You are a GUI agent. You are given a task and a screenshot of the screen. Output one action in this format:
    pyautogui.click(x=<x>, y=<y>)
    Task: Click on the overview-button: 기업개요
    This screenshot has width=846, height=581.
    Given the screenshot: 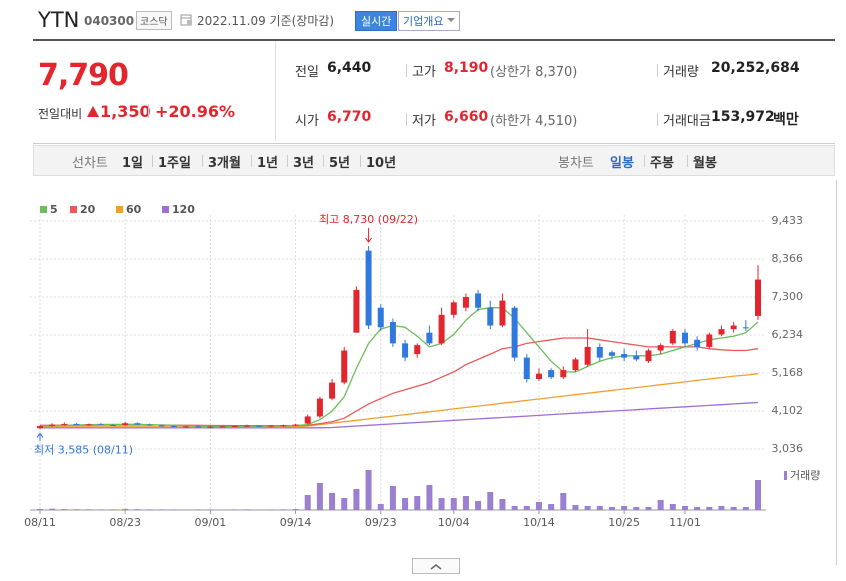 What is the action you would take?
    pyautogui.click(x=429, y=21)
    